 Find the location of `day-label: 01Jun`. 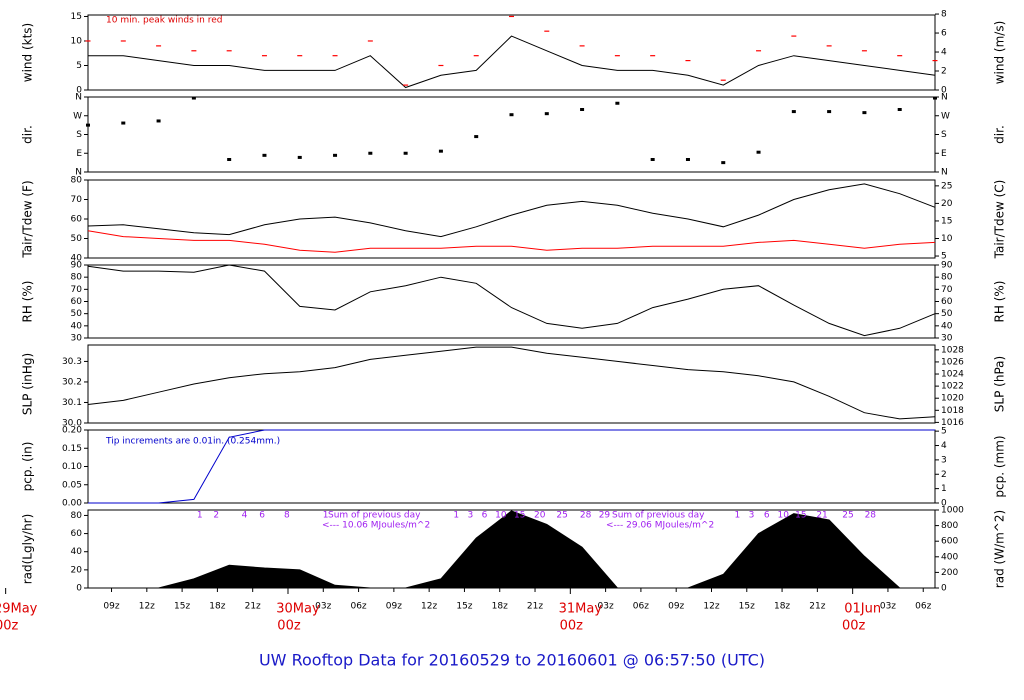

day-label: 01Jun is located at coordinates (862, 609).